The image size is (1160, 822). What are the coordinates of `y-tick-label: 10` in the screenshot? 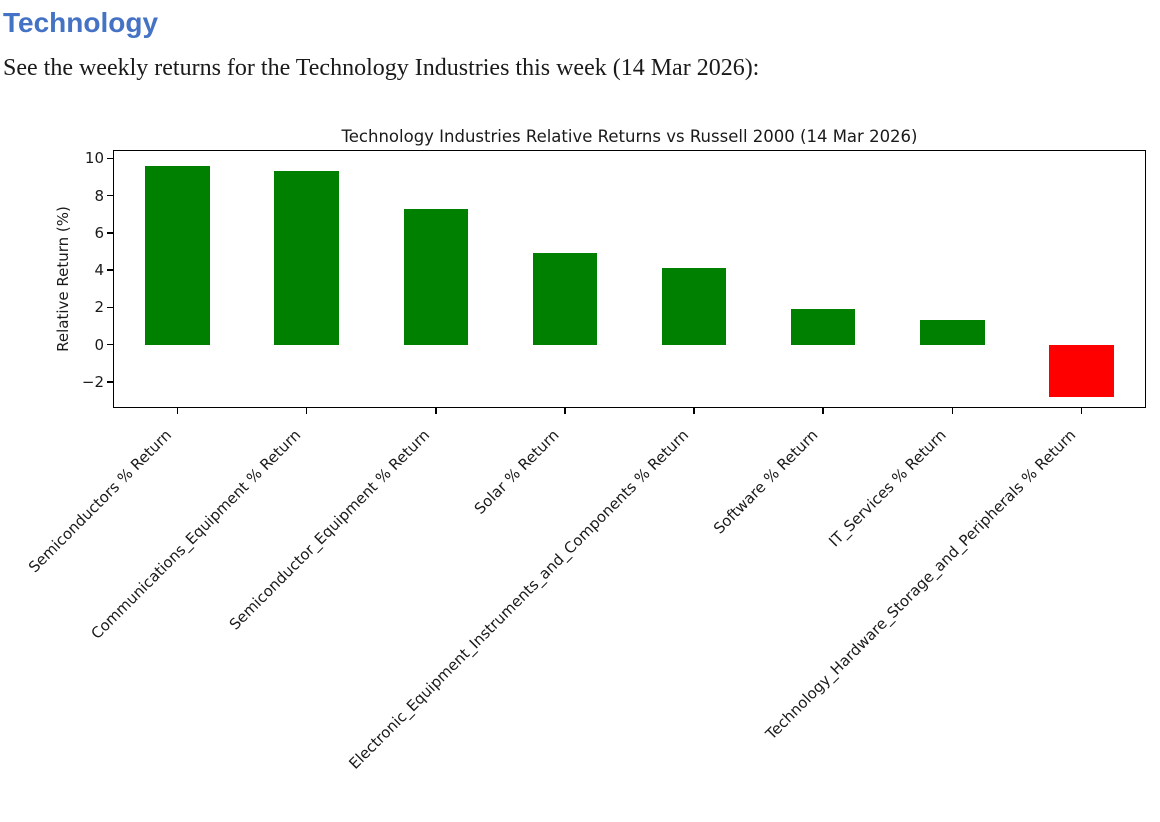 It's located at (94, 158).